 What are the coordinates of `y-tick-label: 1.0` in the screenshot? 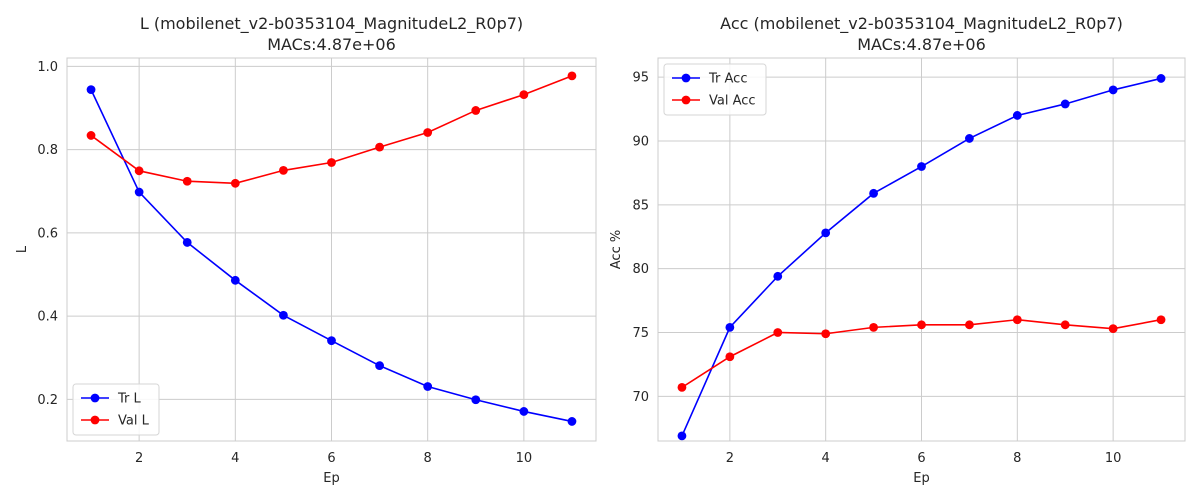 It's located at (47, 67).